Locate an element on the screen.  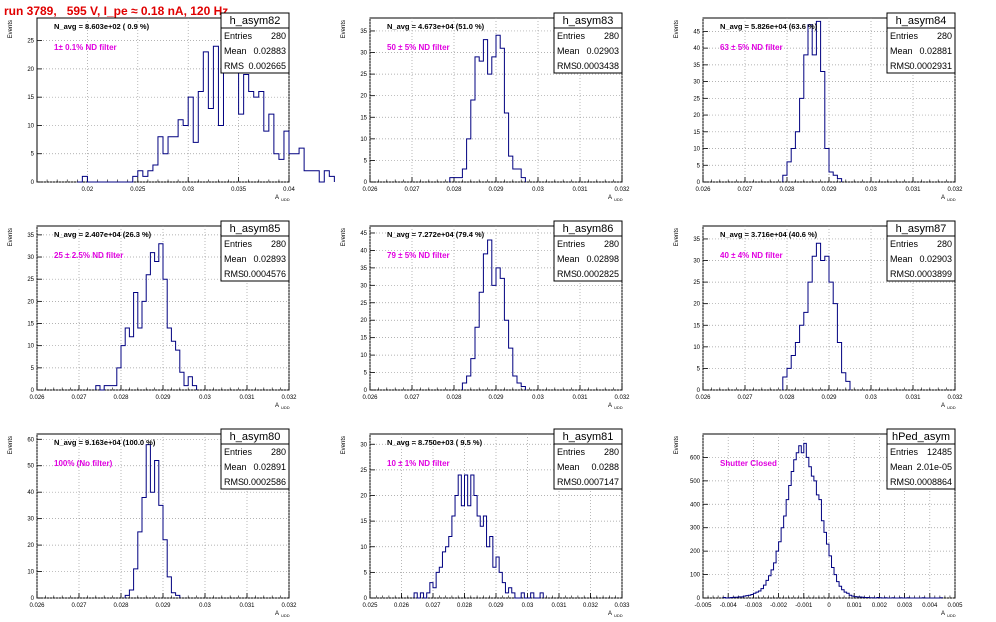
y-tick-label: 600 is located at coordinates (695, 458).